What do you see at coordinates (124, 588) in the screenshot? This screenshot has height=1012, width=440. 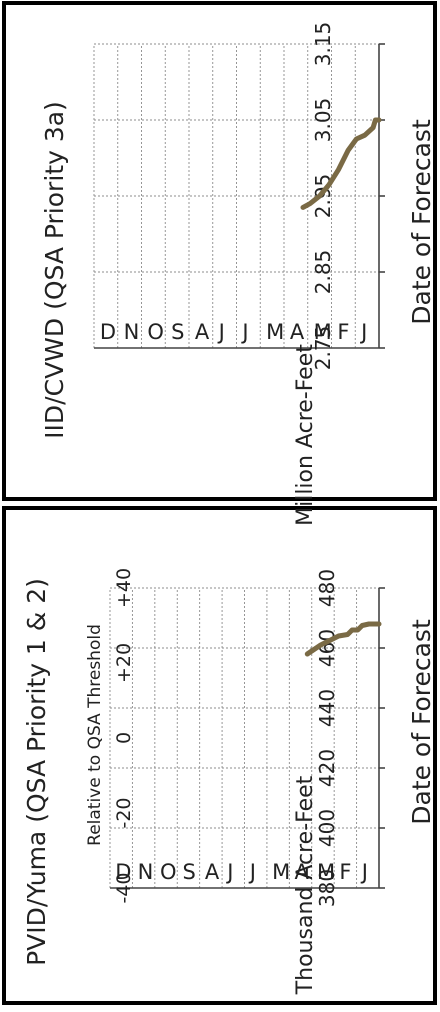 I see `pvid-relative-tick-label: +40` at bounding box center [124, 588].